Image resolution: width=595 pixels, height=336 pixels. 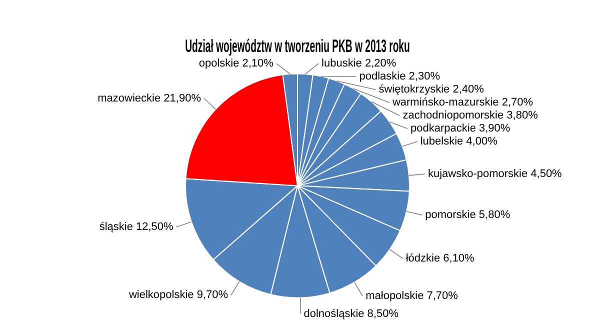 I want to click on slice-label: małopolskie 7,70%, so click(x=412, y=296).